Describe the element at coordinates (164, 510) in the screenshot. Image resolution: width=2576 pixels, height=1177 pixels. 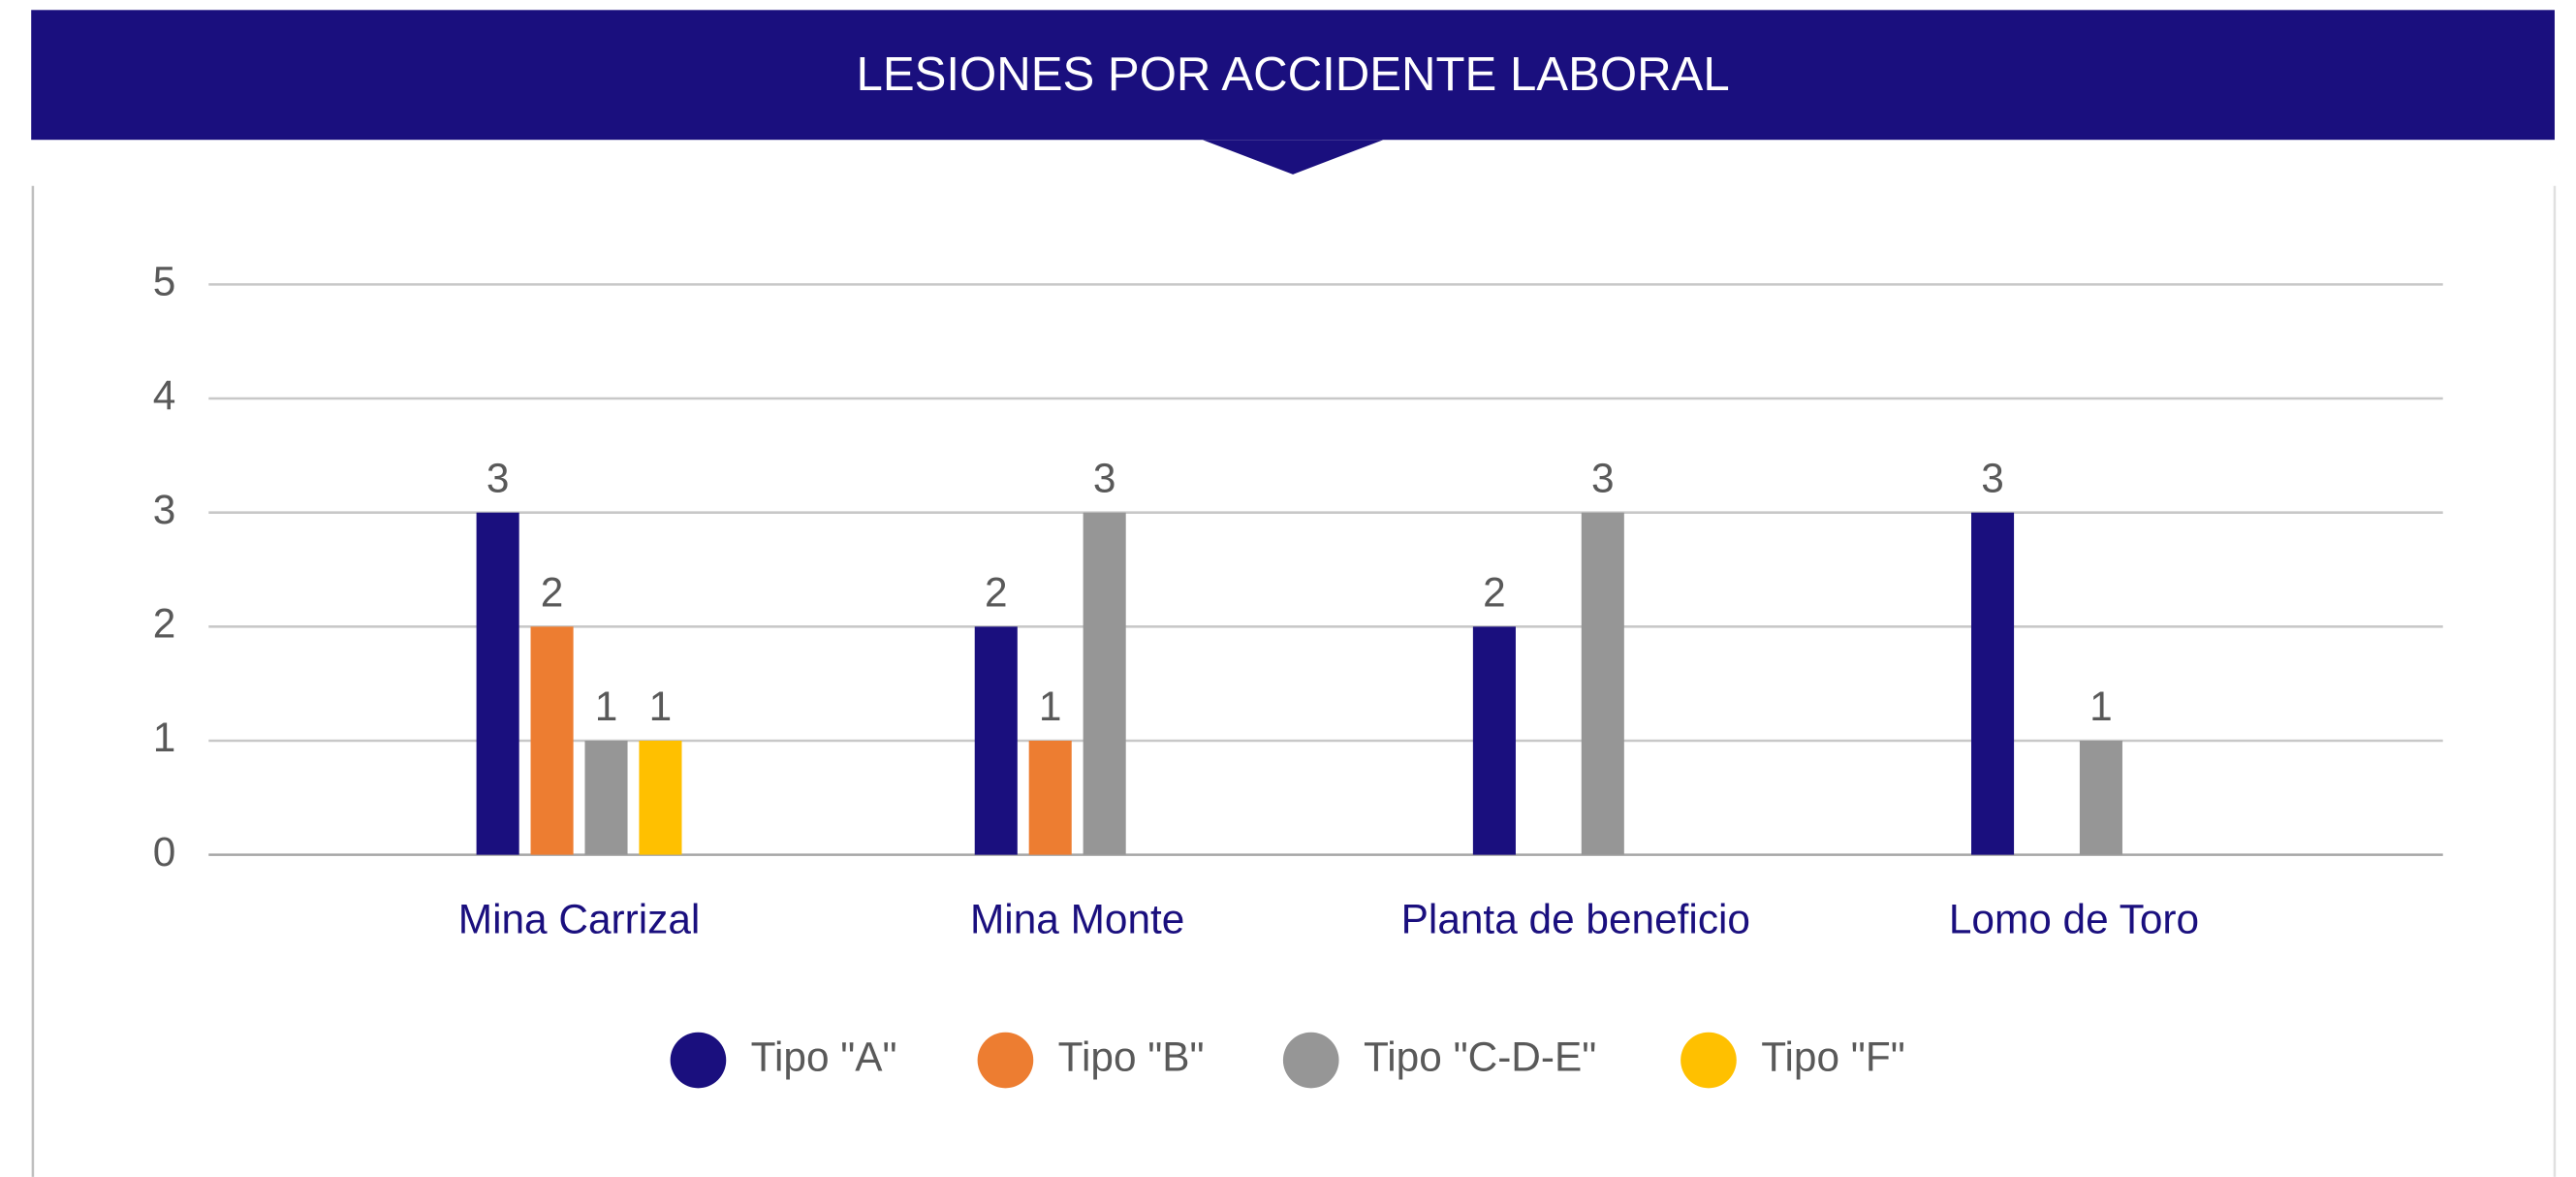
I see `y-tick-label: 3` at that location.